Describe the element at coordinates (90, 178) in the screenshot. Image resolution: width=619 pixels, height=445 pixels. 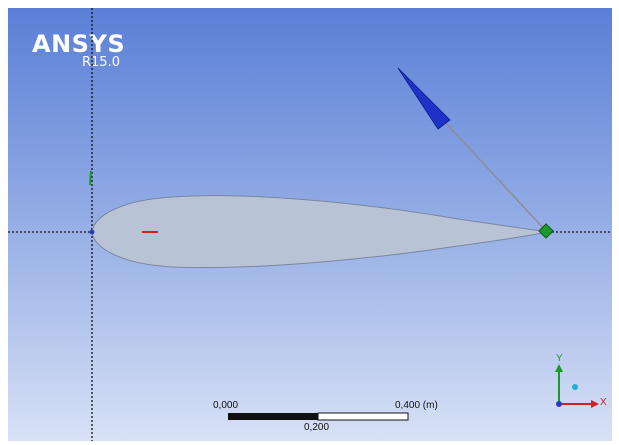
I see `origin-y-marker` at that location.